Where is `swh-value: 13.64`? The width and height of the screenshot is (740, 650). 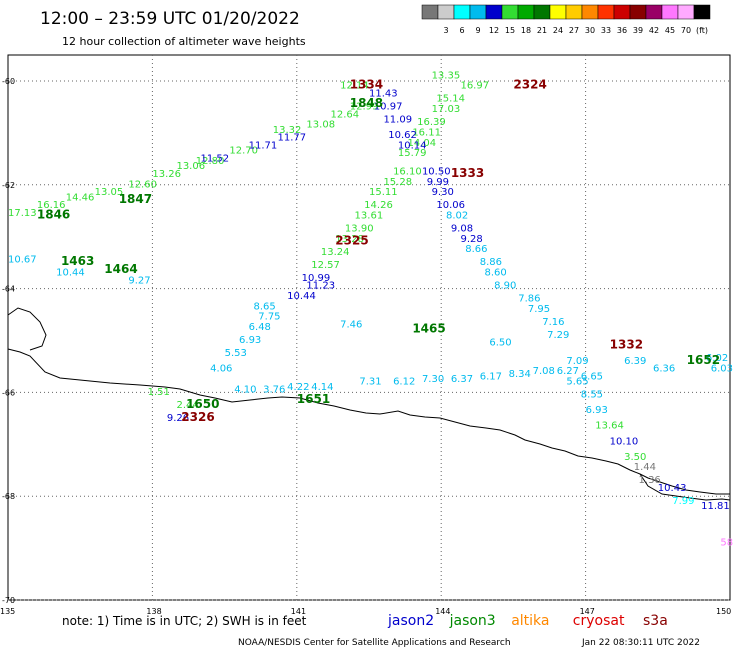
swh-value: 13.64 is located at coordinates (609, 426).